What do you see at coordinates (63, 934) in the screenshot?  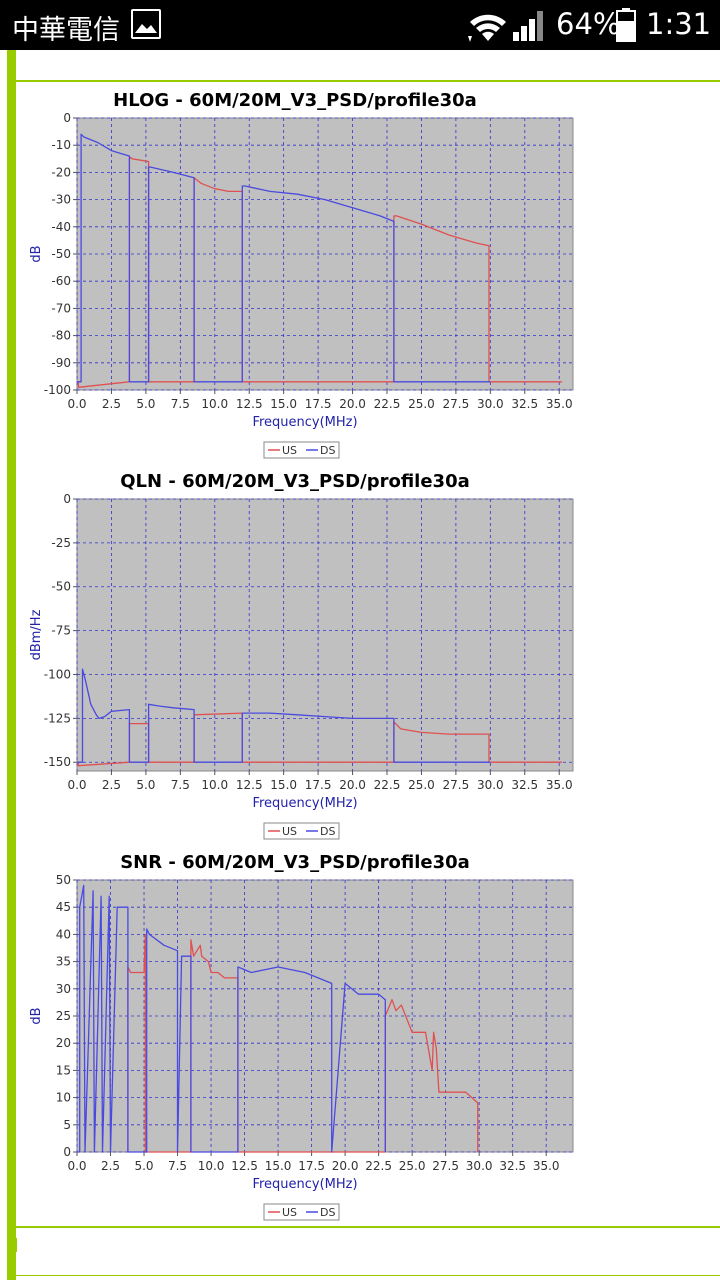 I see `y-tick-label: 40` at bounding box center [63, 934].